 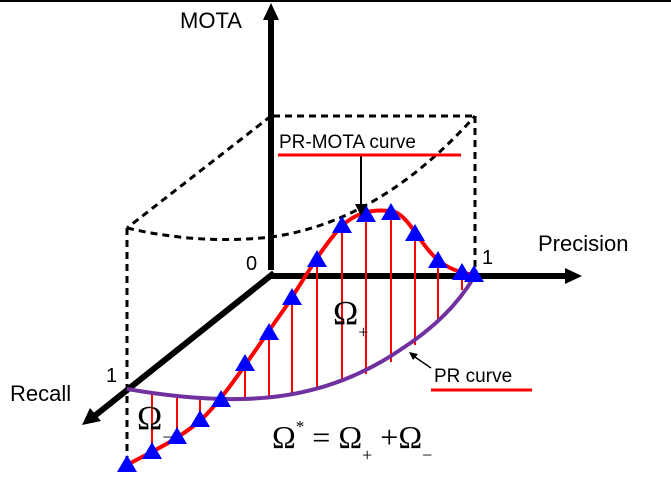 I want to click on precision-axis-label: Precision, so click(x=583, y=243).